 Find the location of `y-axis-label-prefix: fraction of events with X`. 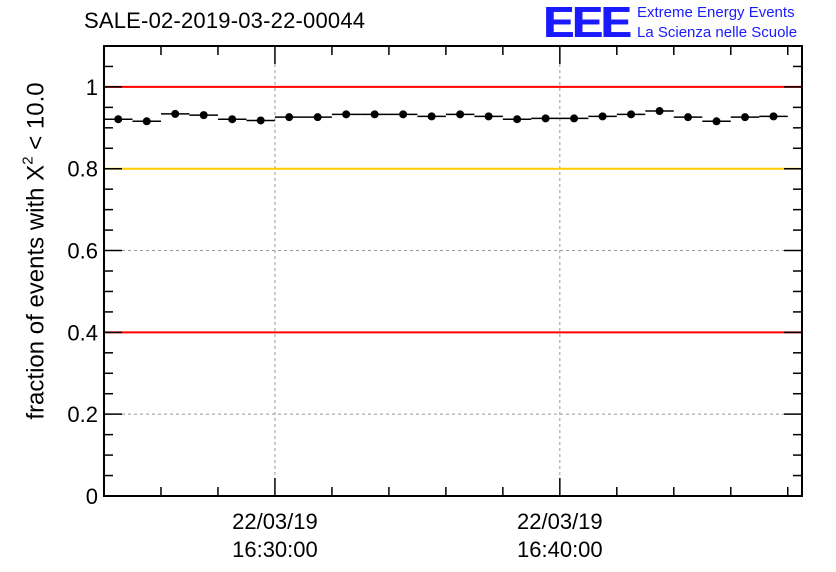

y-axis-label-prefix: fraction of events with X is located at coordinates (36, 292).